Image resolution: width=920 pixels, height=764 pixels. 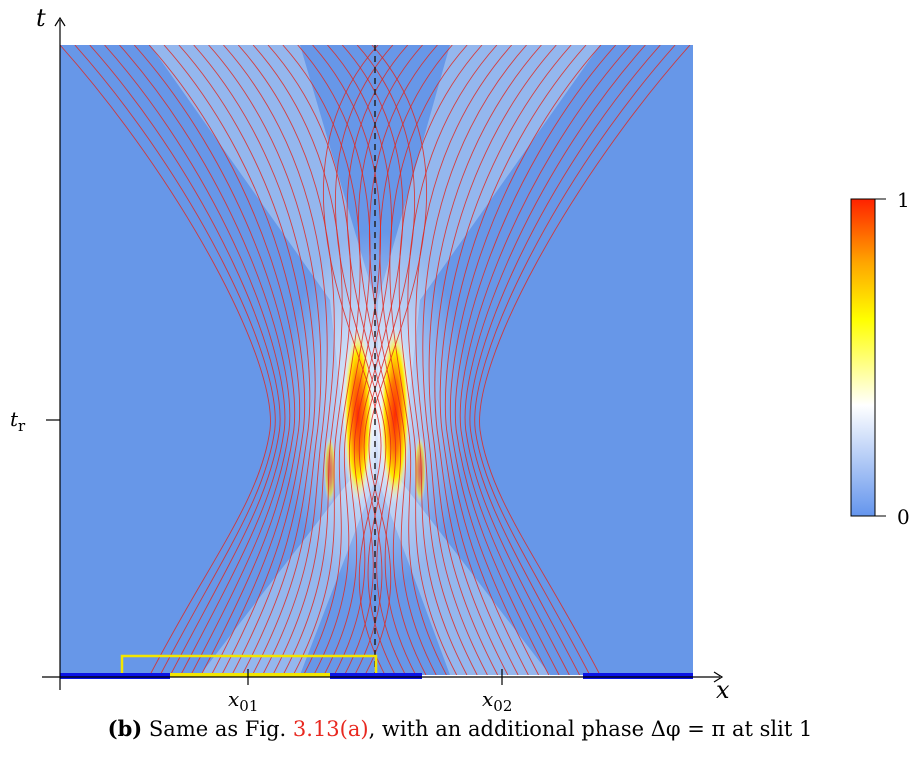 I want to click on screen, so click(x=376, y=676).